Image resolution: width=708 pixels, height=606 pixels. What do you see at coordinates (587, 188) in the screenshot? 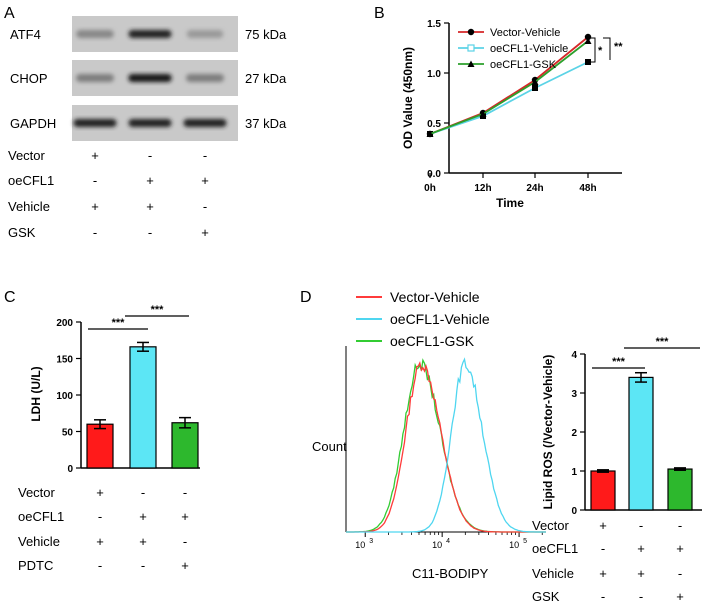
I see `x-tick-label: 48h` at bounding box center [587, 188].